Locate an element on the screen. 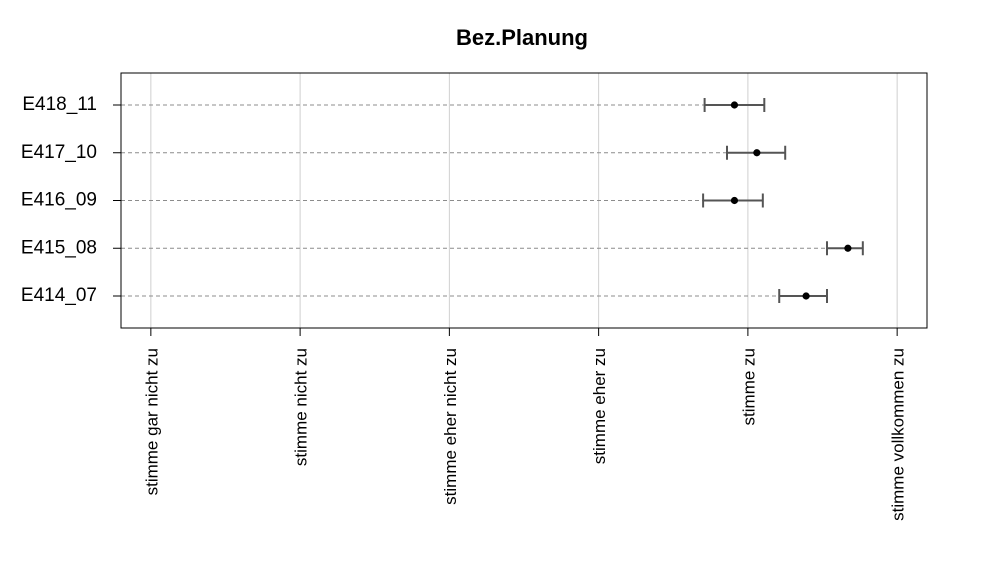 Image resolution: width=1000 pixels, height=575 pixels. errorbar-layer is located at coordinates (783, 200).